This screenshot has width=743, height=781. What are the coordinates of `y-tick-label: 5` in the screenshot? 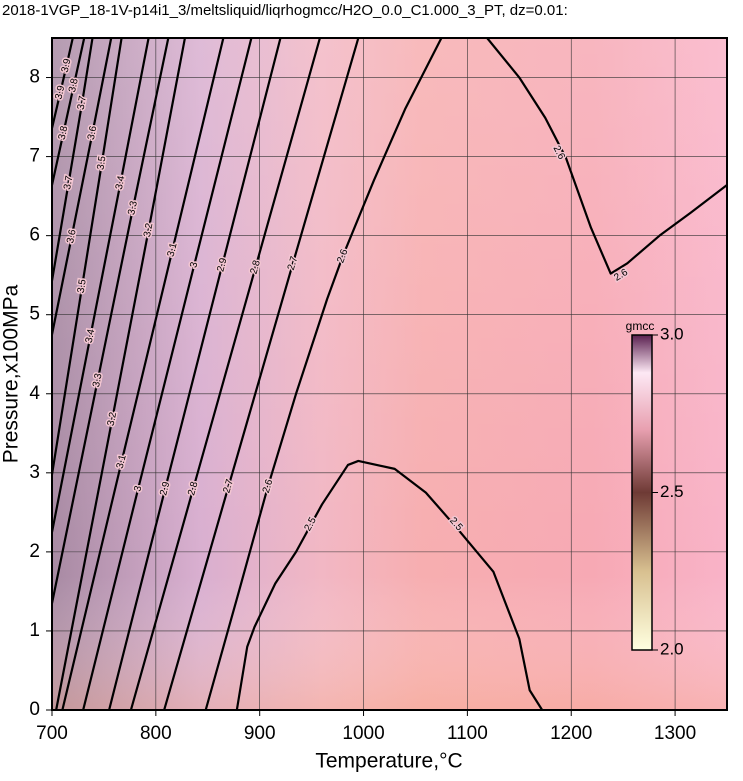 It's located at (34, 314).